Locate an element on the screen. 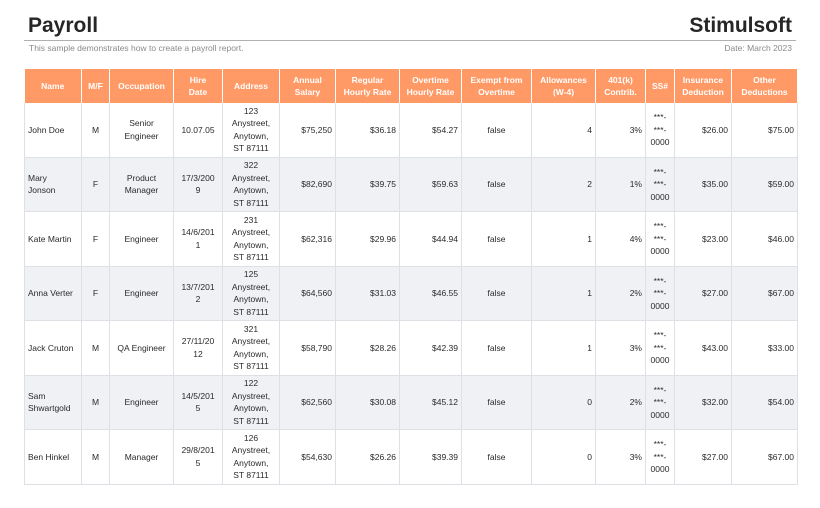 This screenshot has height=508, width=820. name-cell: Ben Hinkel is located at coordinates (53, 457).